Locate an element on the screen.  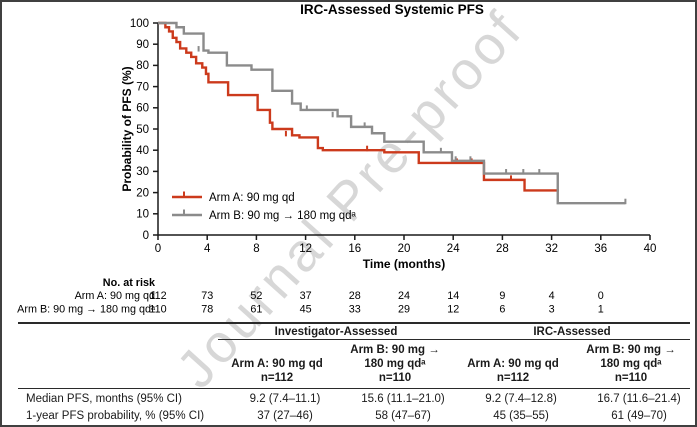
x-tick-label: 32 is located at coordinates (551, 249).